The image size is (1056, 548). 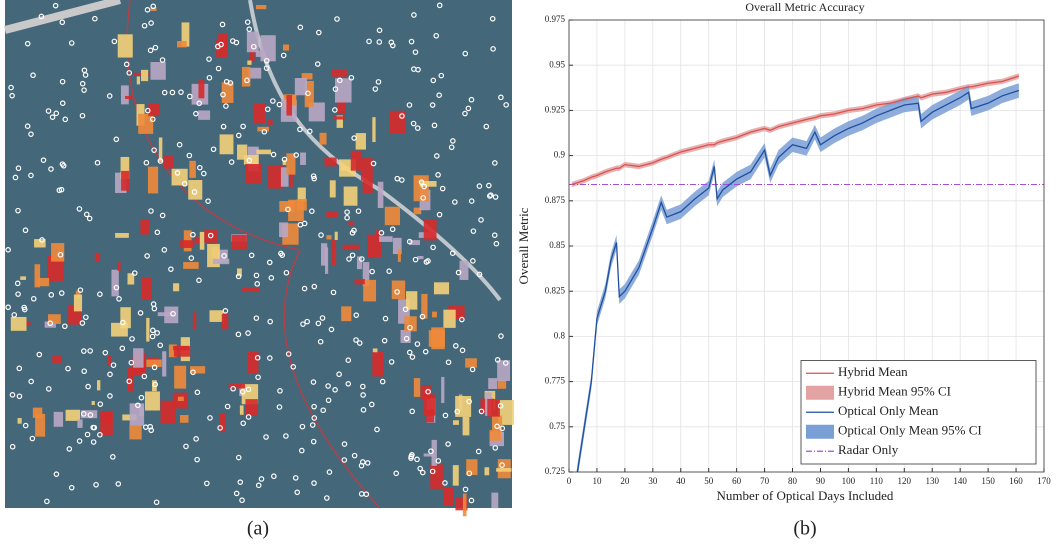 I want to click on x-tick-label: 150, so click(x=988, y=481).